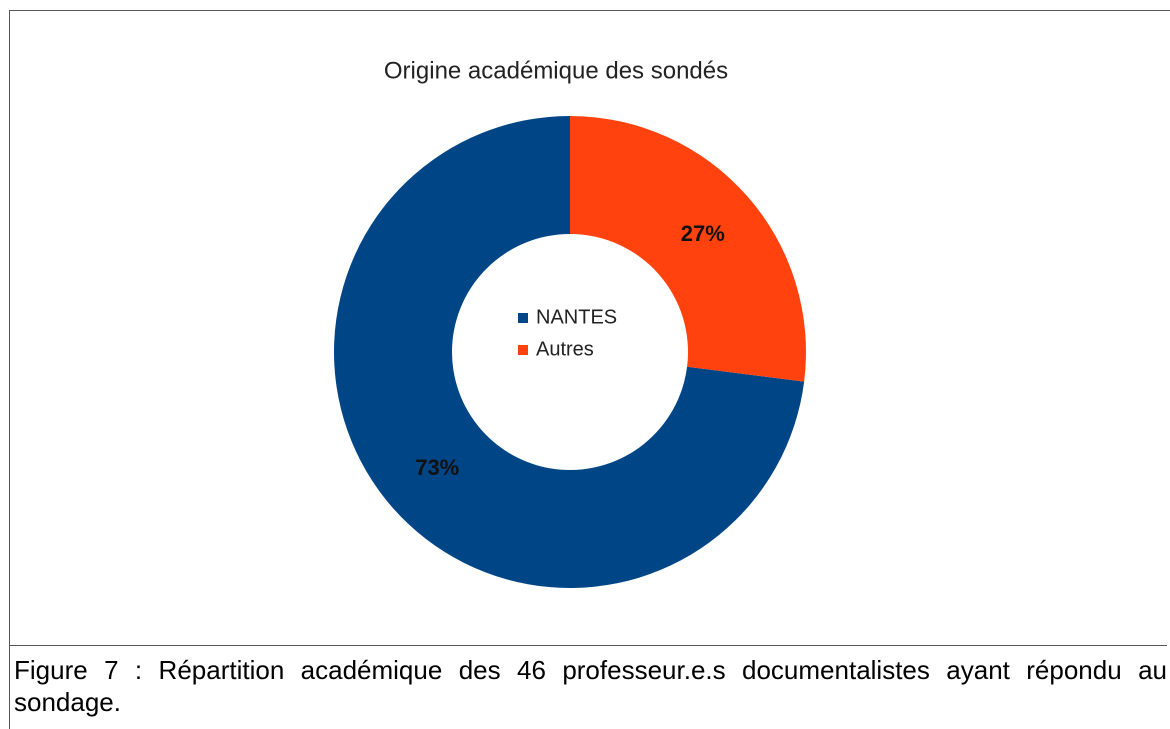 This screenshot has width=1170, height=729. What do you see at coordinates (565, 349) in the screenshot?
I see `legend-label: Autres` at bounding box center [565, 349].